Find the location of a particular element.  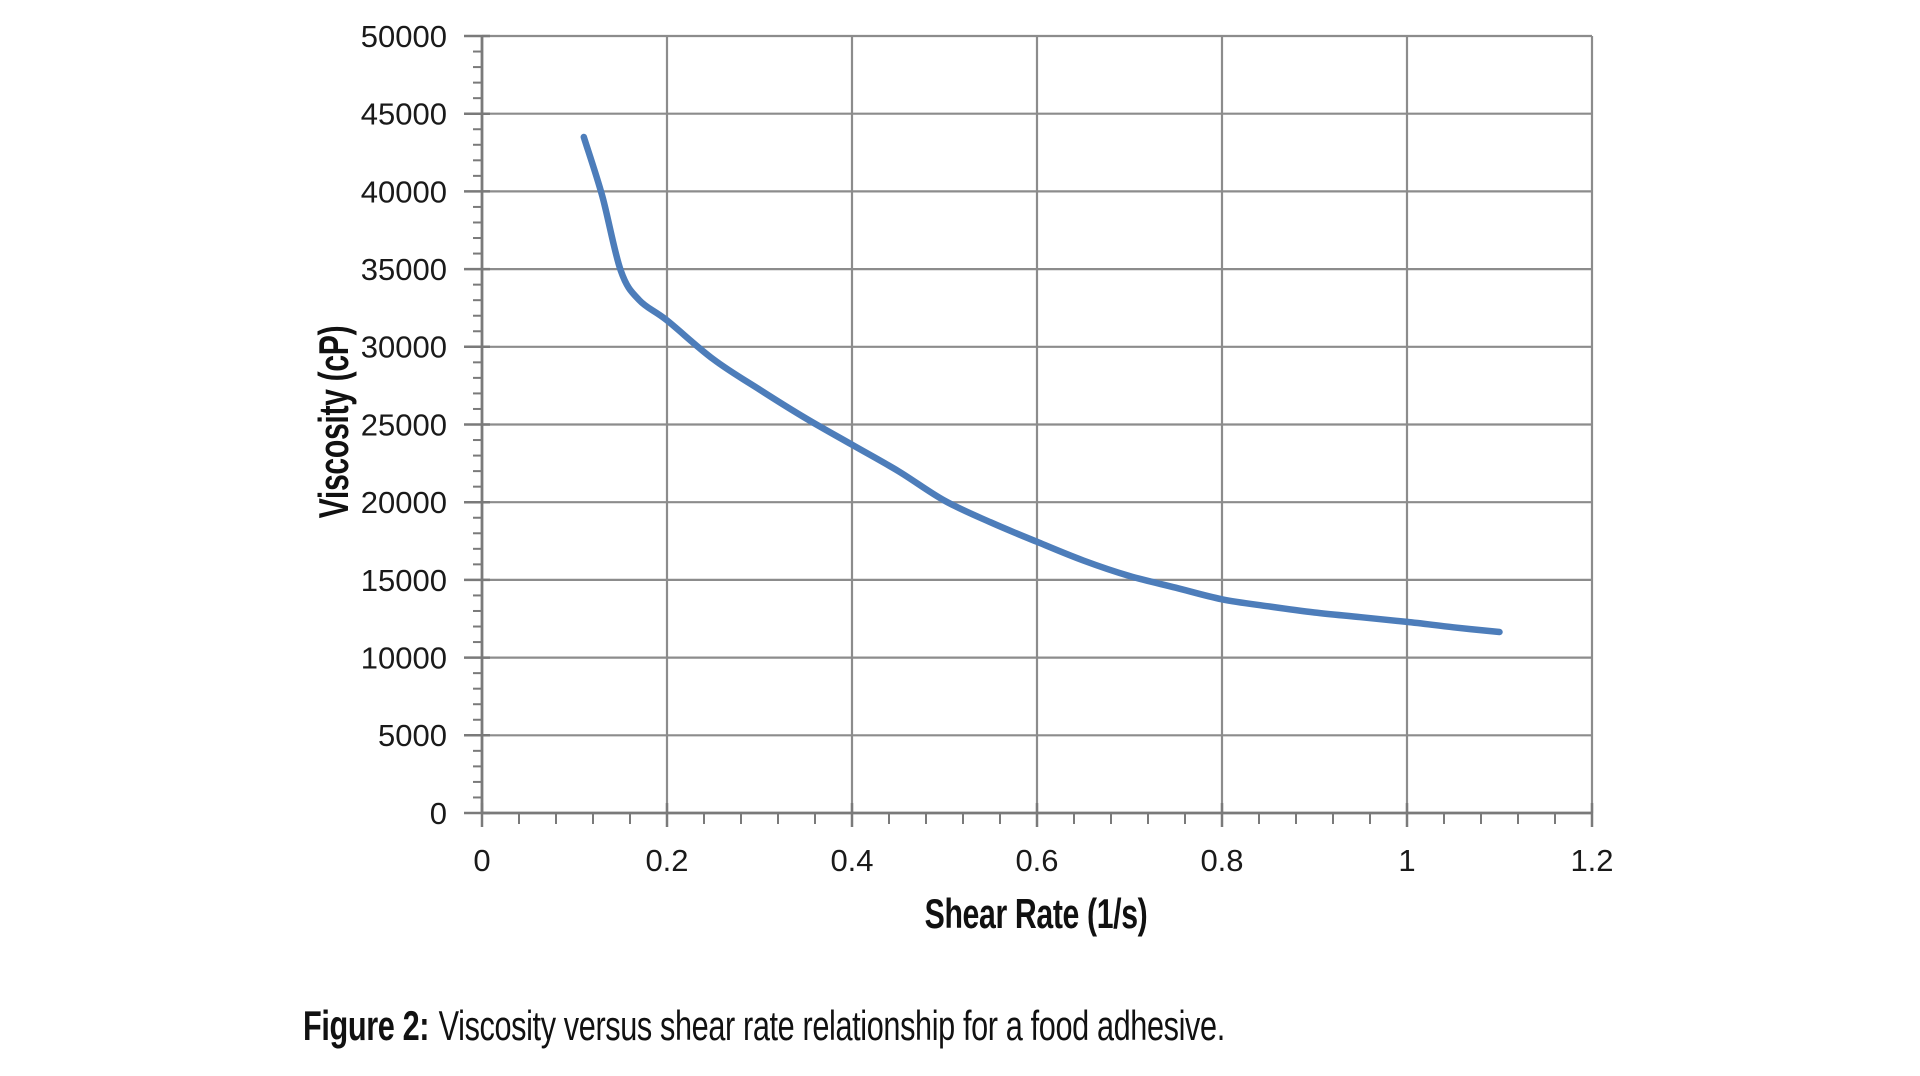

y-axis-title: Viscosity (cP) is located at coordinates (333, 422).